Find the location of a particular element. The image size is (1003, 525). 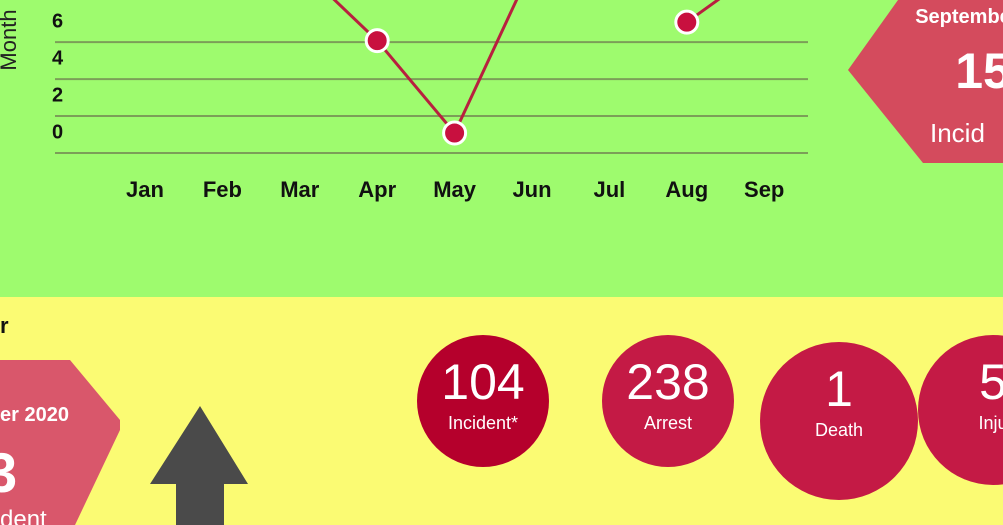

stat-circle: 5 Inju is located at coordinates (960, 410).